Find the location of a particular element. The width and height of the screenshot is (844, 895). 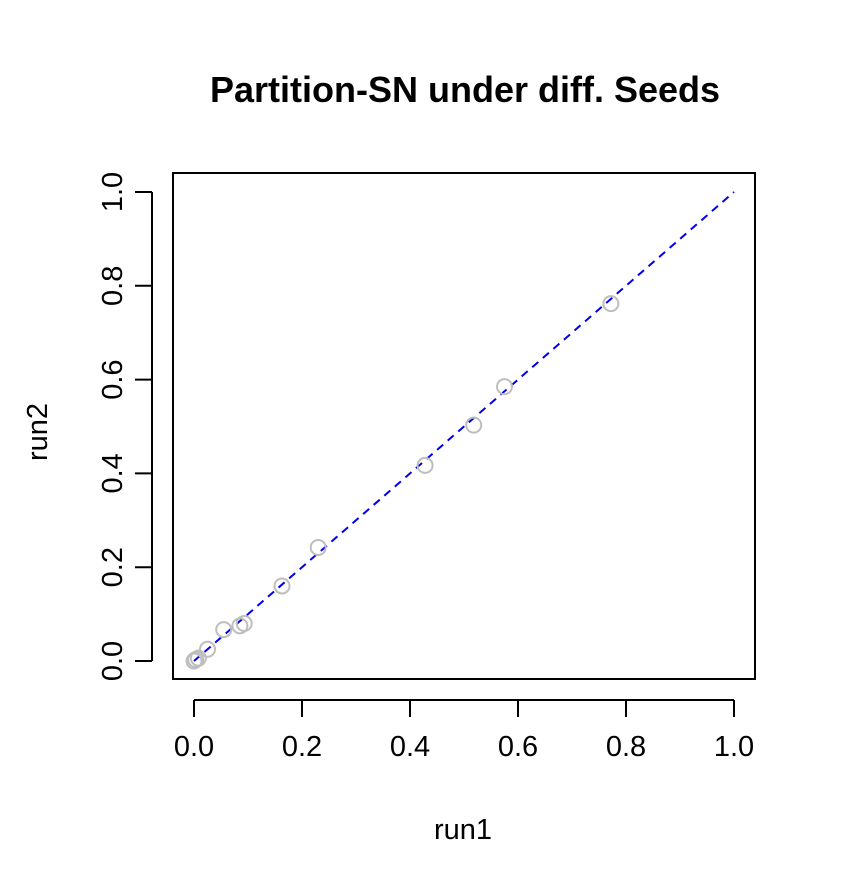

x-tick-label: 1.0 is located at coordinates (734, 747).